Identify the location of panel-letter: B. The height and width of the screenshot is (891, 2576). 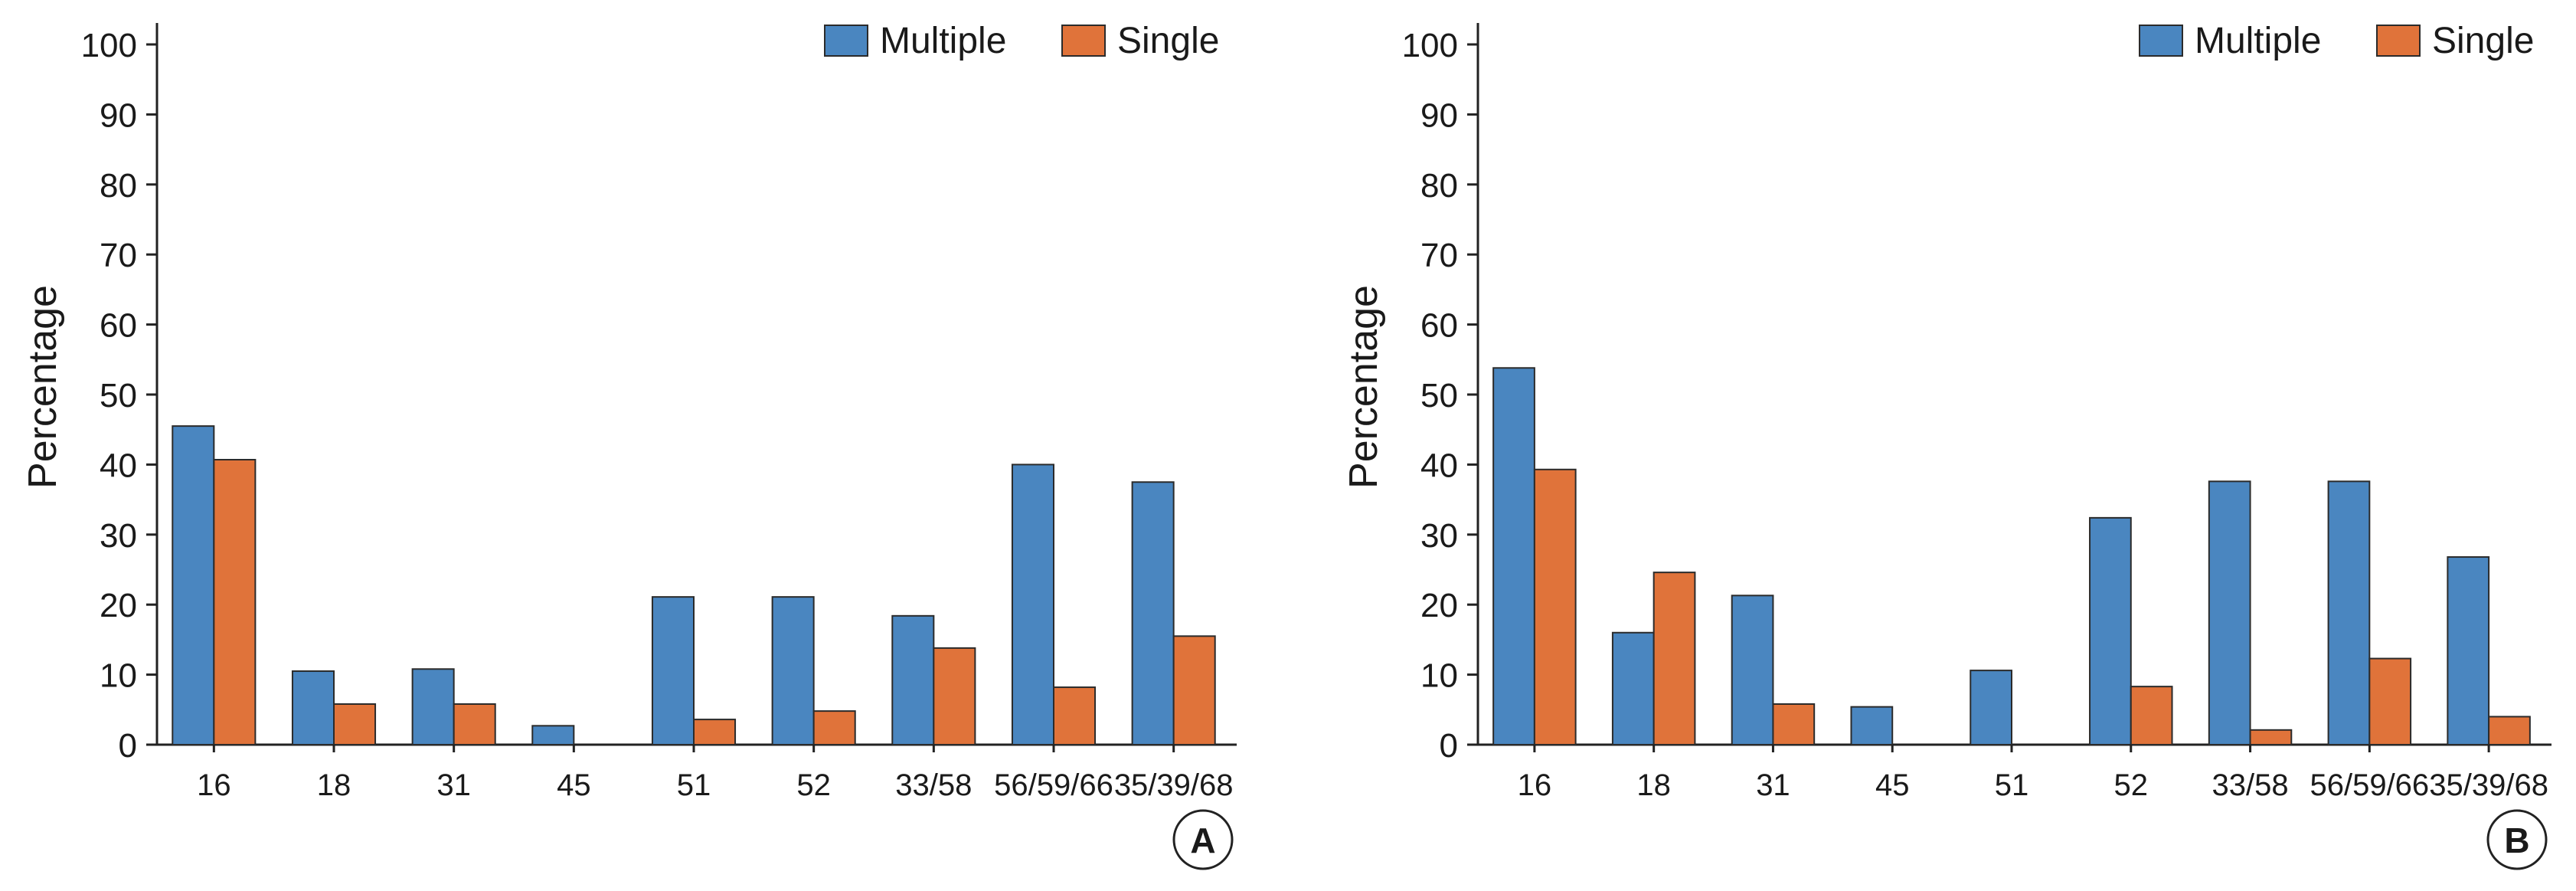
(2516, 840).